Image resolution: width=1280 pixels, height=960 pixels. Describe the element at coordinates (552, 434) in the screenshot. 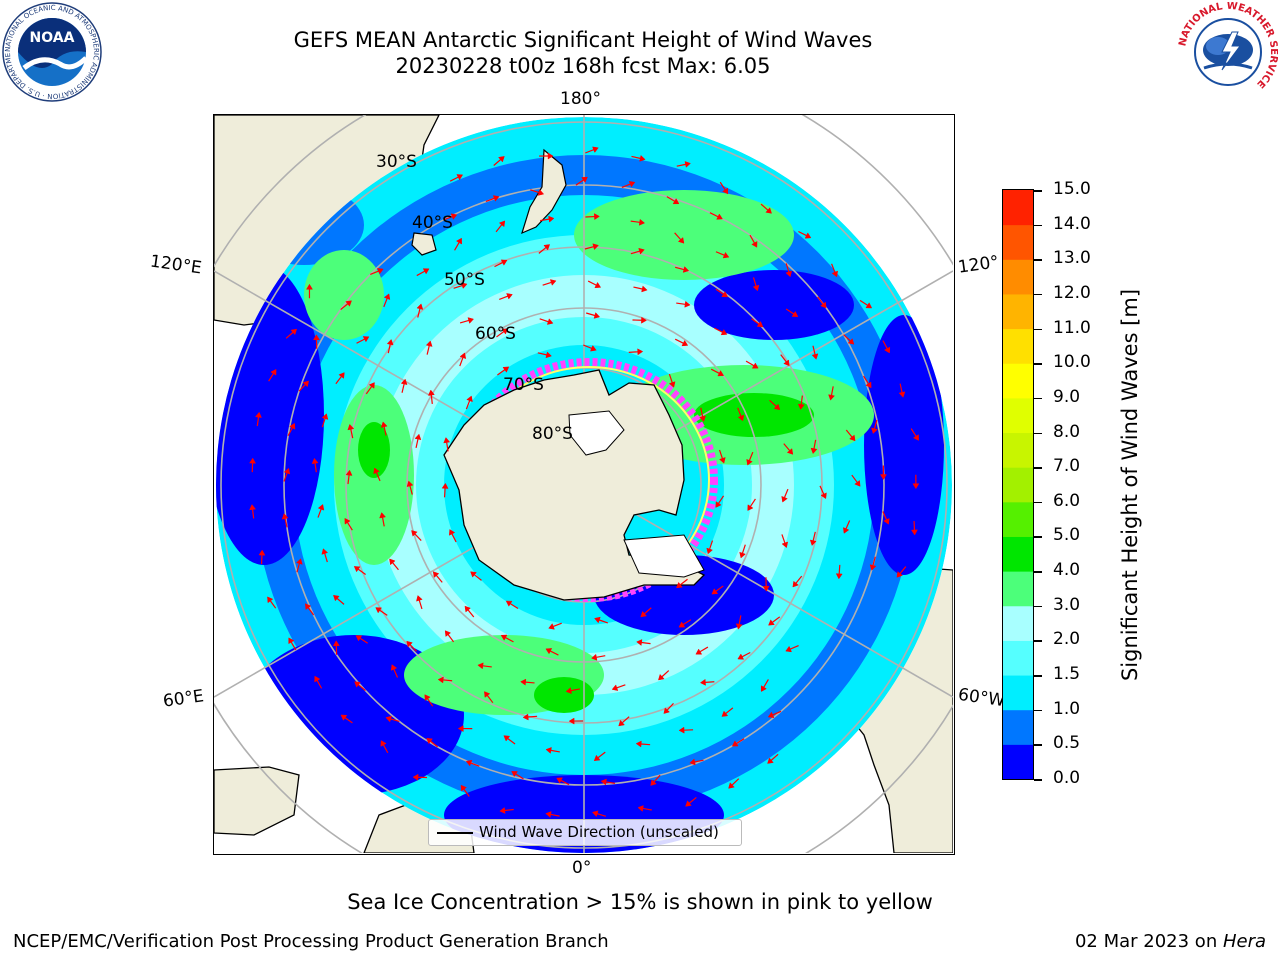

I see `lat-label-80s: 80°S` at that location.